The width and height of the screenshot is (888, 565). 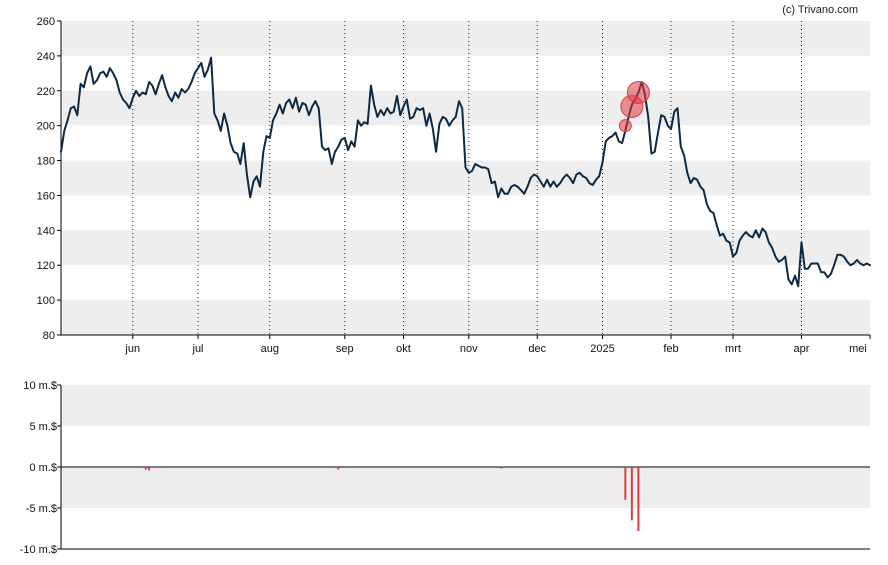 What do you see at coordinates (820, 10) in the screenshot?
I see `credit-text: (c) Trivano.com` at bounding box center [820, 10].